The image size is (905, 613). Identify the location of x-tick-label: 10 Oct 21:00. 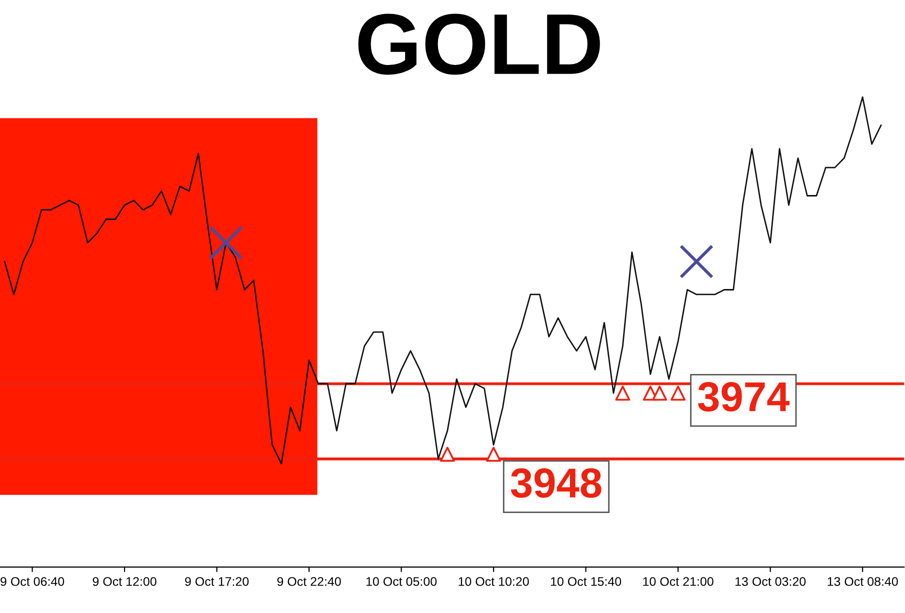
(678, 581).